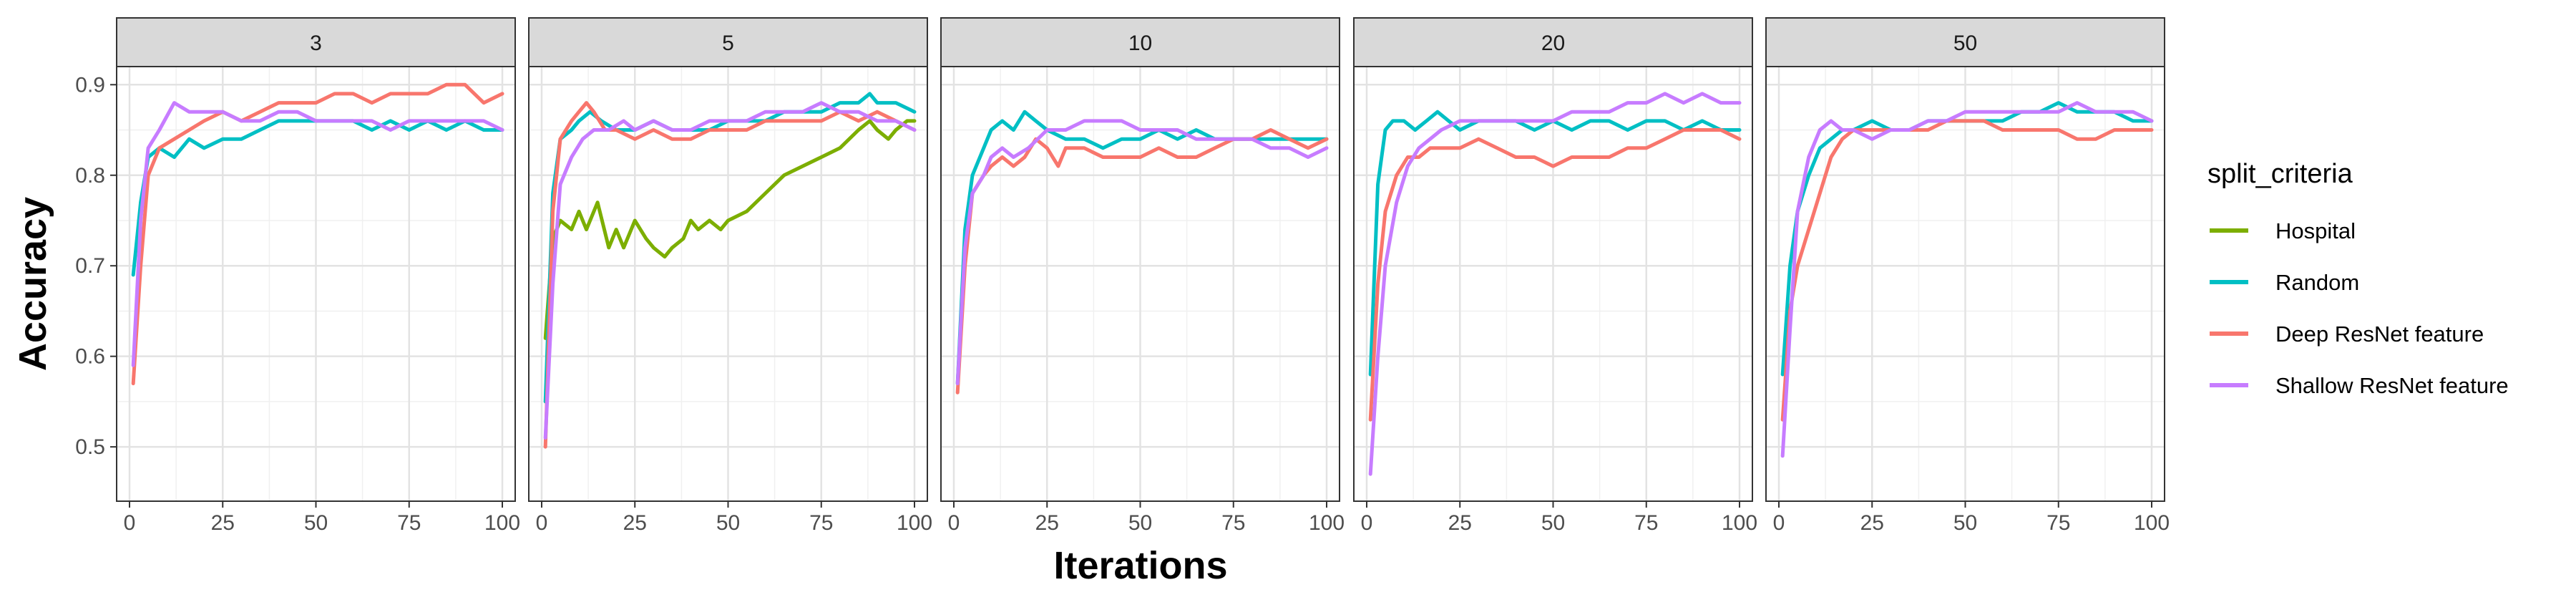  Describe the element at coordinates (317, 198) in the screenshot. I see `series-line-random` at that location.